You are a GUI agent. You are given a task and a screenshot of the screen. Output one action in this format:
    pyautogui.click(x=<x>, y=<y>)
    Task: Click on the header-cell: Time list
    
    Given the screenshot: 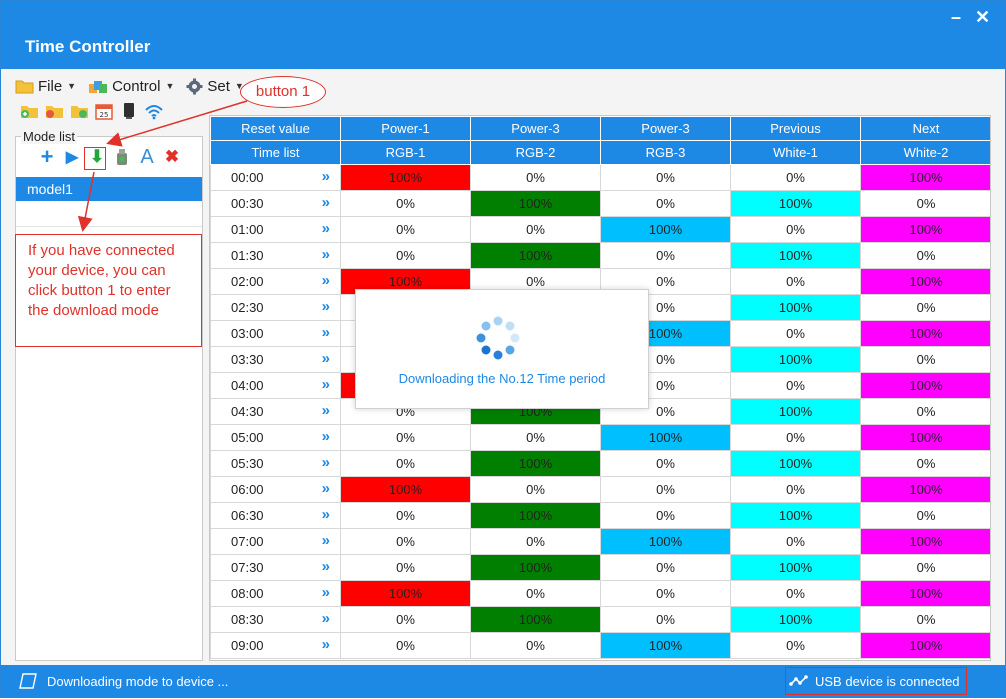 What is the action you would take?
    pyautogui.click(x=275, y=152)
    